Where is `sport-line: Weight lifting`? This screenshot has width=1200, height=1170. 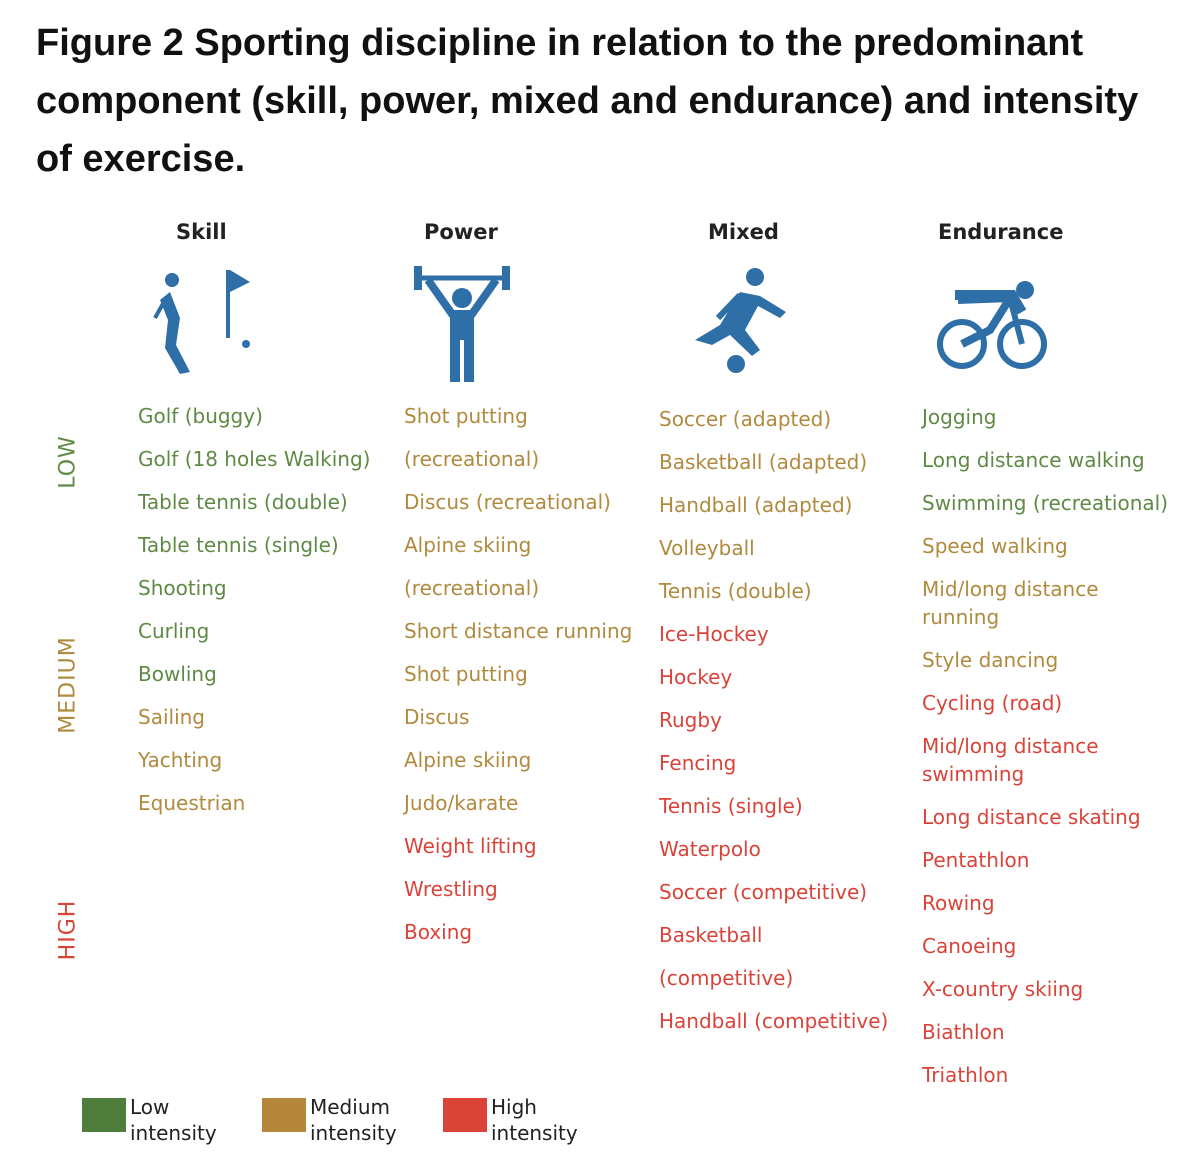
sport-line: Weight lifting is located at coordinates (470, 846).